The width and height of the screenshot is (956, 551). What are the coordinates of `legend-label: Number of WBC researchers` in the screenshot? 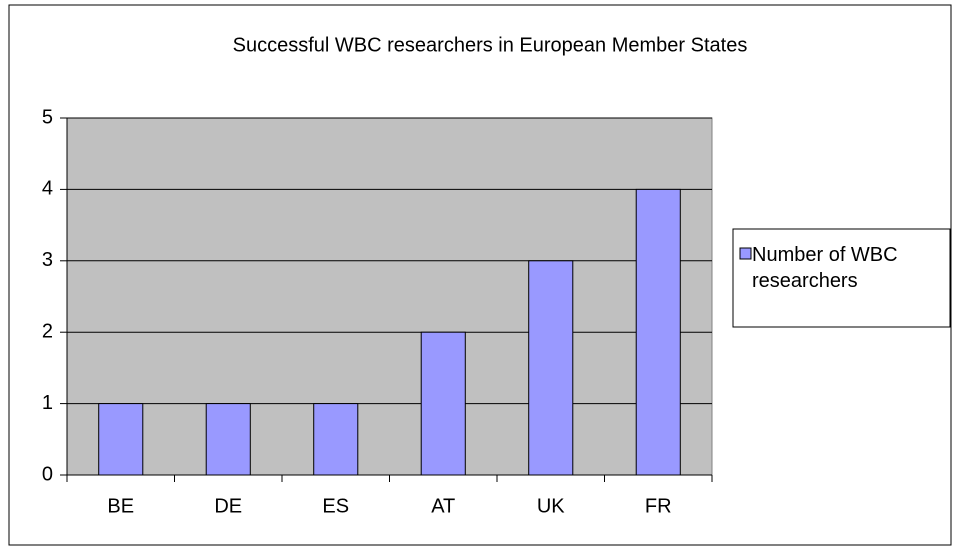 It's located at (825, 268).